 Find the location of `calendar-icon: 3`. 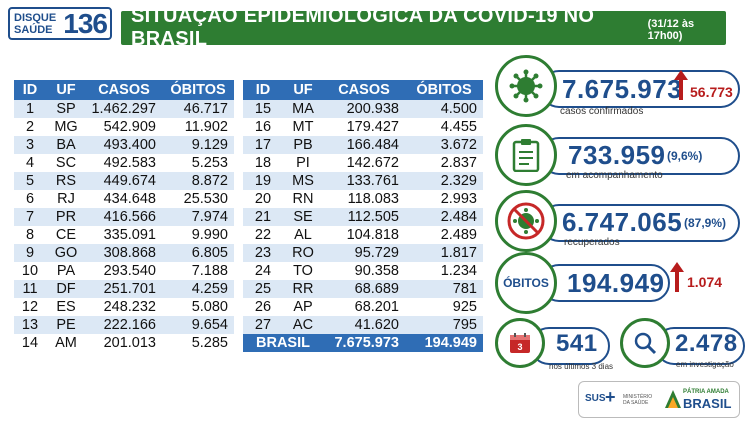

calendar-icon: 3 is located at coordinates (520, 343).